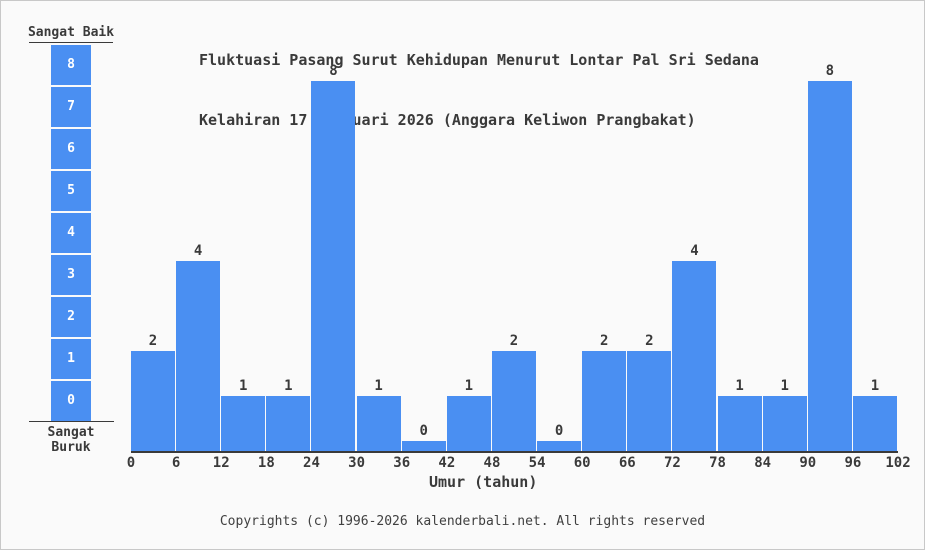 This screenshot has height=550, width=925. What do you see at coordinates (582, 463) in the screenshot?
I see `x-tick-60: 60` at bounding box center [582, 463].